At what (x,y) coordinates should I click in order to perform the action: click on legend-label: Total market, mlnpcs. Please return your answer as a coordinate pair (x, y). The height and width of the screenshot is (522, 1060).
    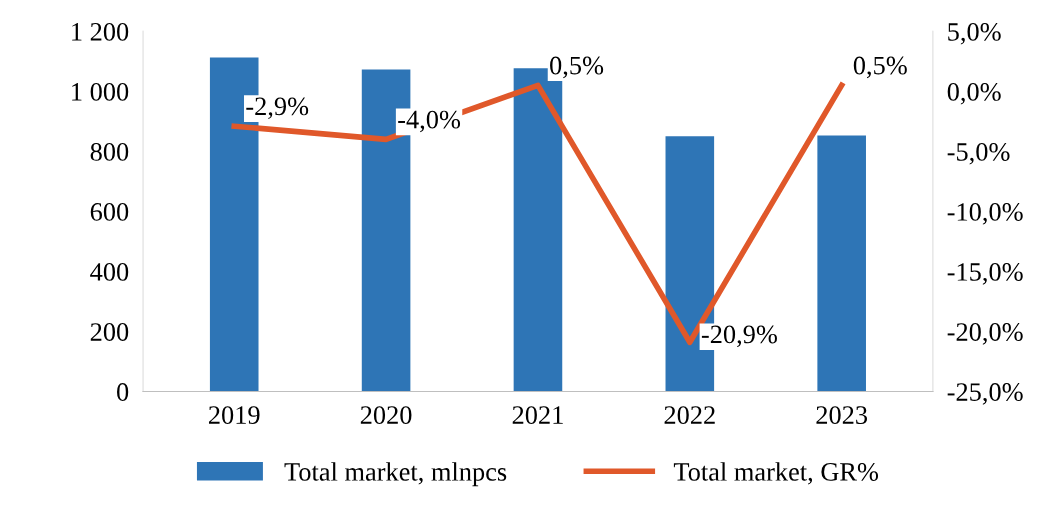
    Looking at the image, I should click on (395, 474).